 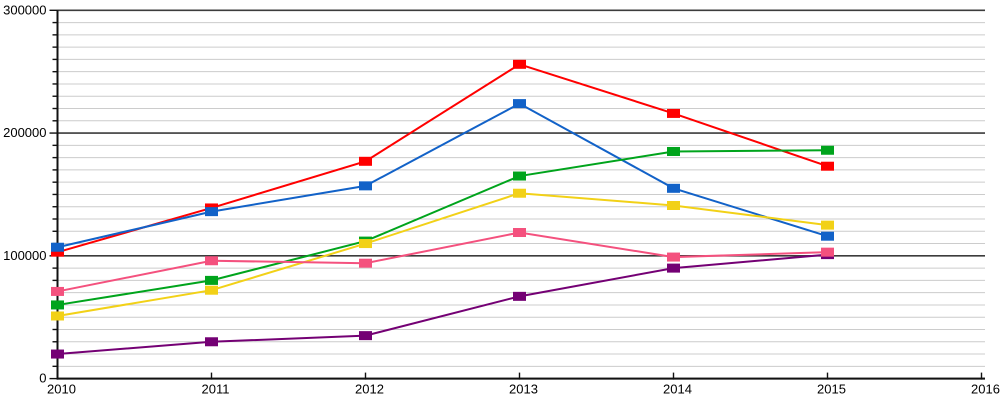 What do you see at coordinates (365, 186) in the screenshot?
I see `data-point-blue-2012` at bounding box center [365, 186].